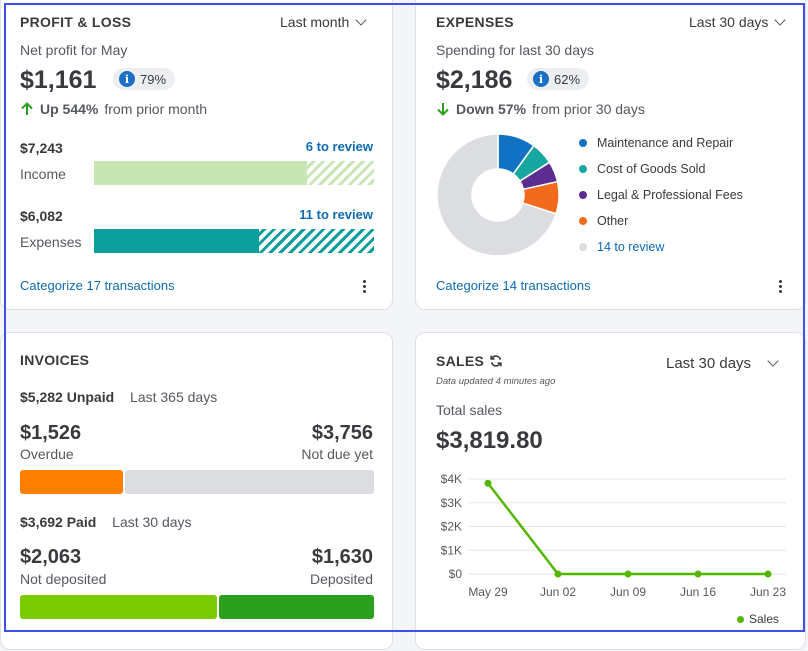 Image resolution: width=808 pixels, height=651 pixels. What do you see at coordinates (118, 397) in the screenshot?
I see `inv-unpaid-row: $5,282 Unpaid Last 365 days` at bounding box center [118, 397].